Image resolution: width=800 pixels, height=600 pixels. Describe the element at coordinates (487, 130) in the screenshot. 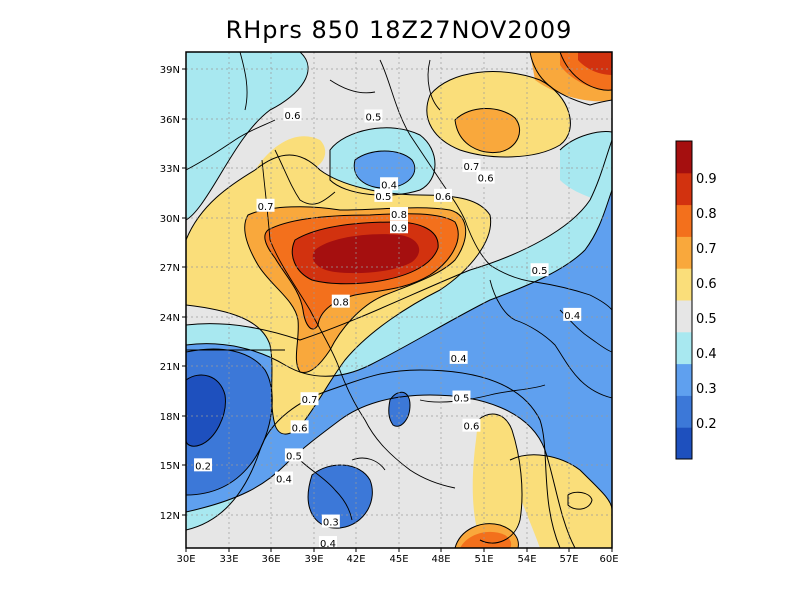

I see `region-orange-north` at that location.